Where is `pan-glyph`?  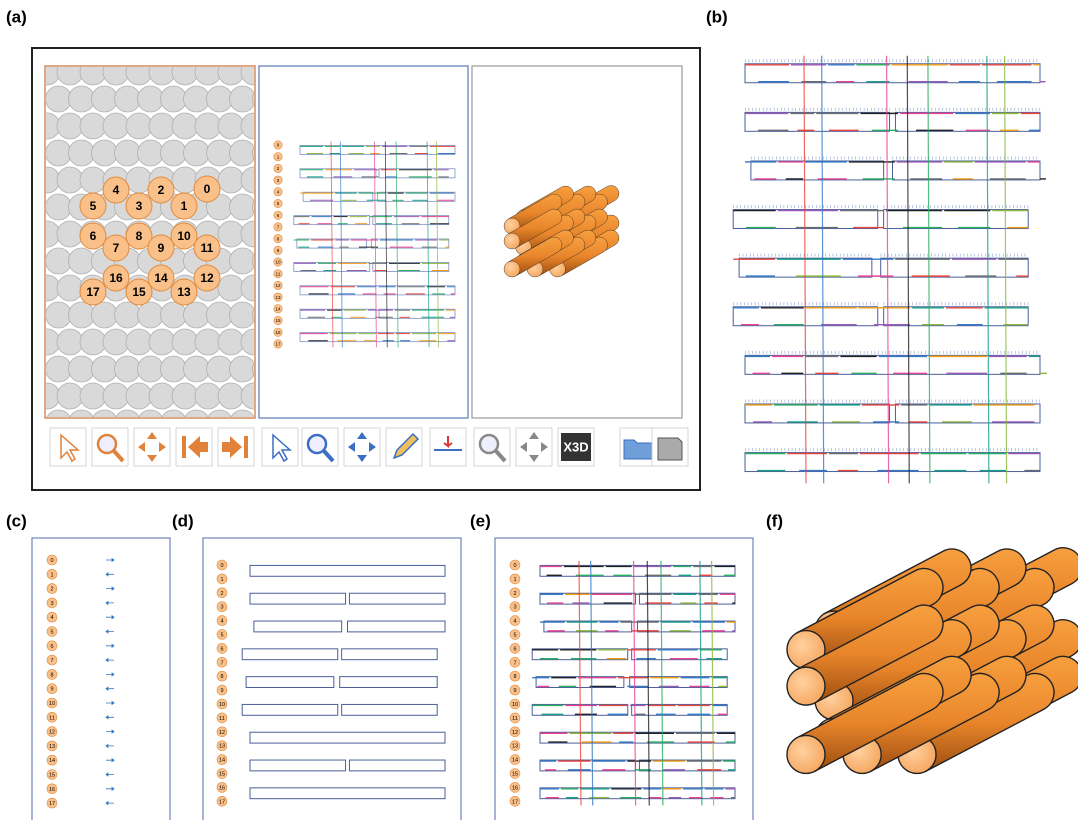 pan-glyph is located at coordinates (152, 447).